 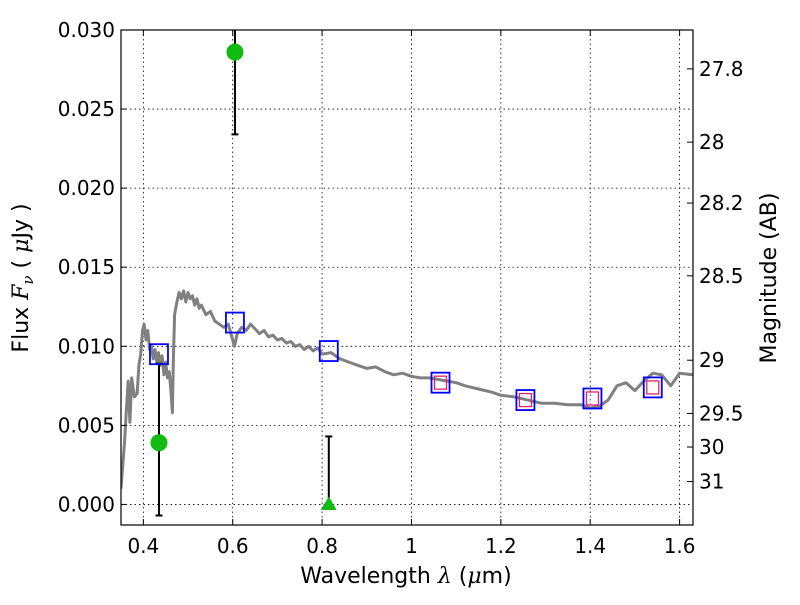 What do you see at coordinates (86, 346) in the screenshot?
I see `y-tick-label: 0.010` at bounding box center [86, 346].